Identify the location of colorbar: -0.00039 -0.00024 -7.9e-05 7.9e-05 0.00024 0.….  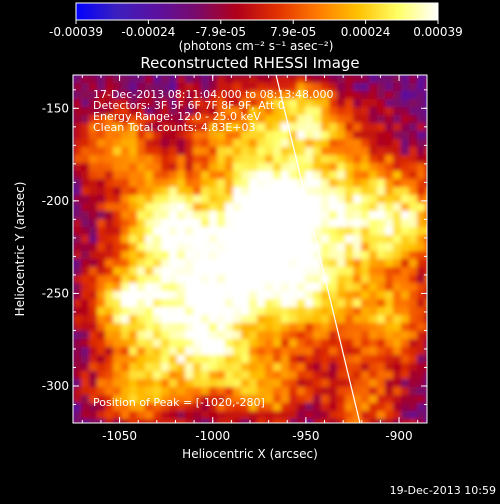
(256, 27).